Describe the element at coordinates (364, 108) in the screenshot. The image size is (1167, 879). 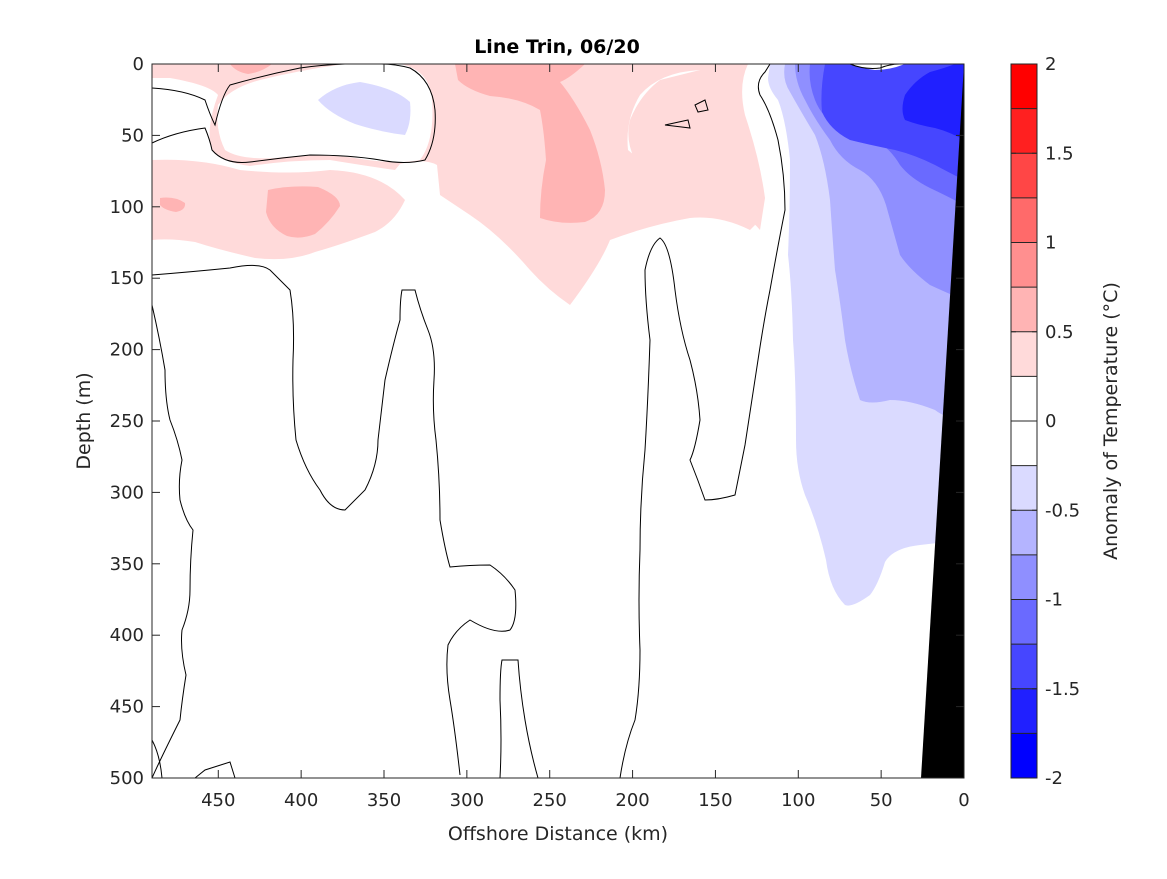
I see `anomaly-negative-patch` at that location.